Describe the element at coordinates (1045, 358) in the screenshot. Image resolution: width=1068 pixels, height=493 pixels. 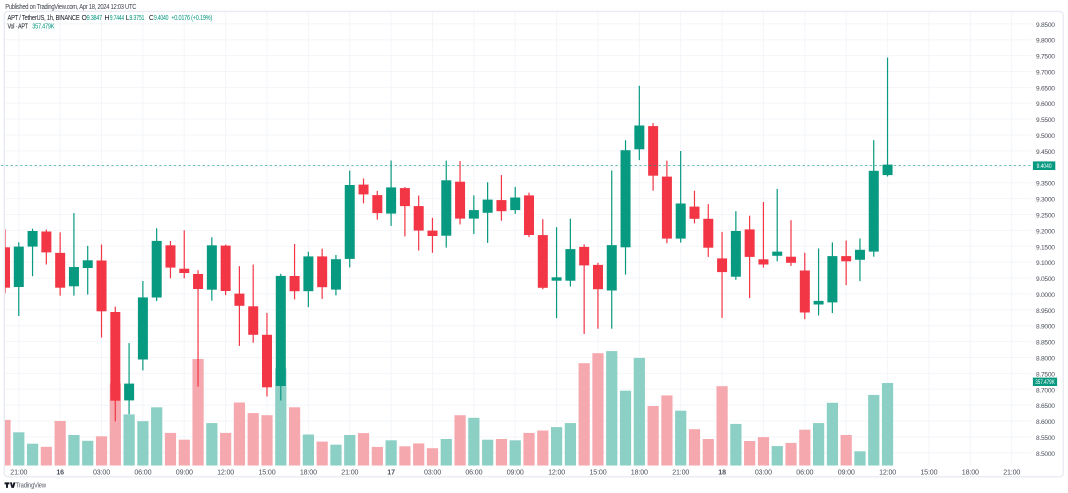
I see `svg-text: 8.8000` at that location.